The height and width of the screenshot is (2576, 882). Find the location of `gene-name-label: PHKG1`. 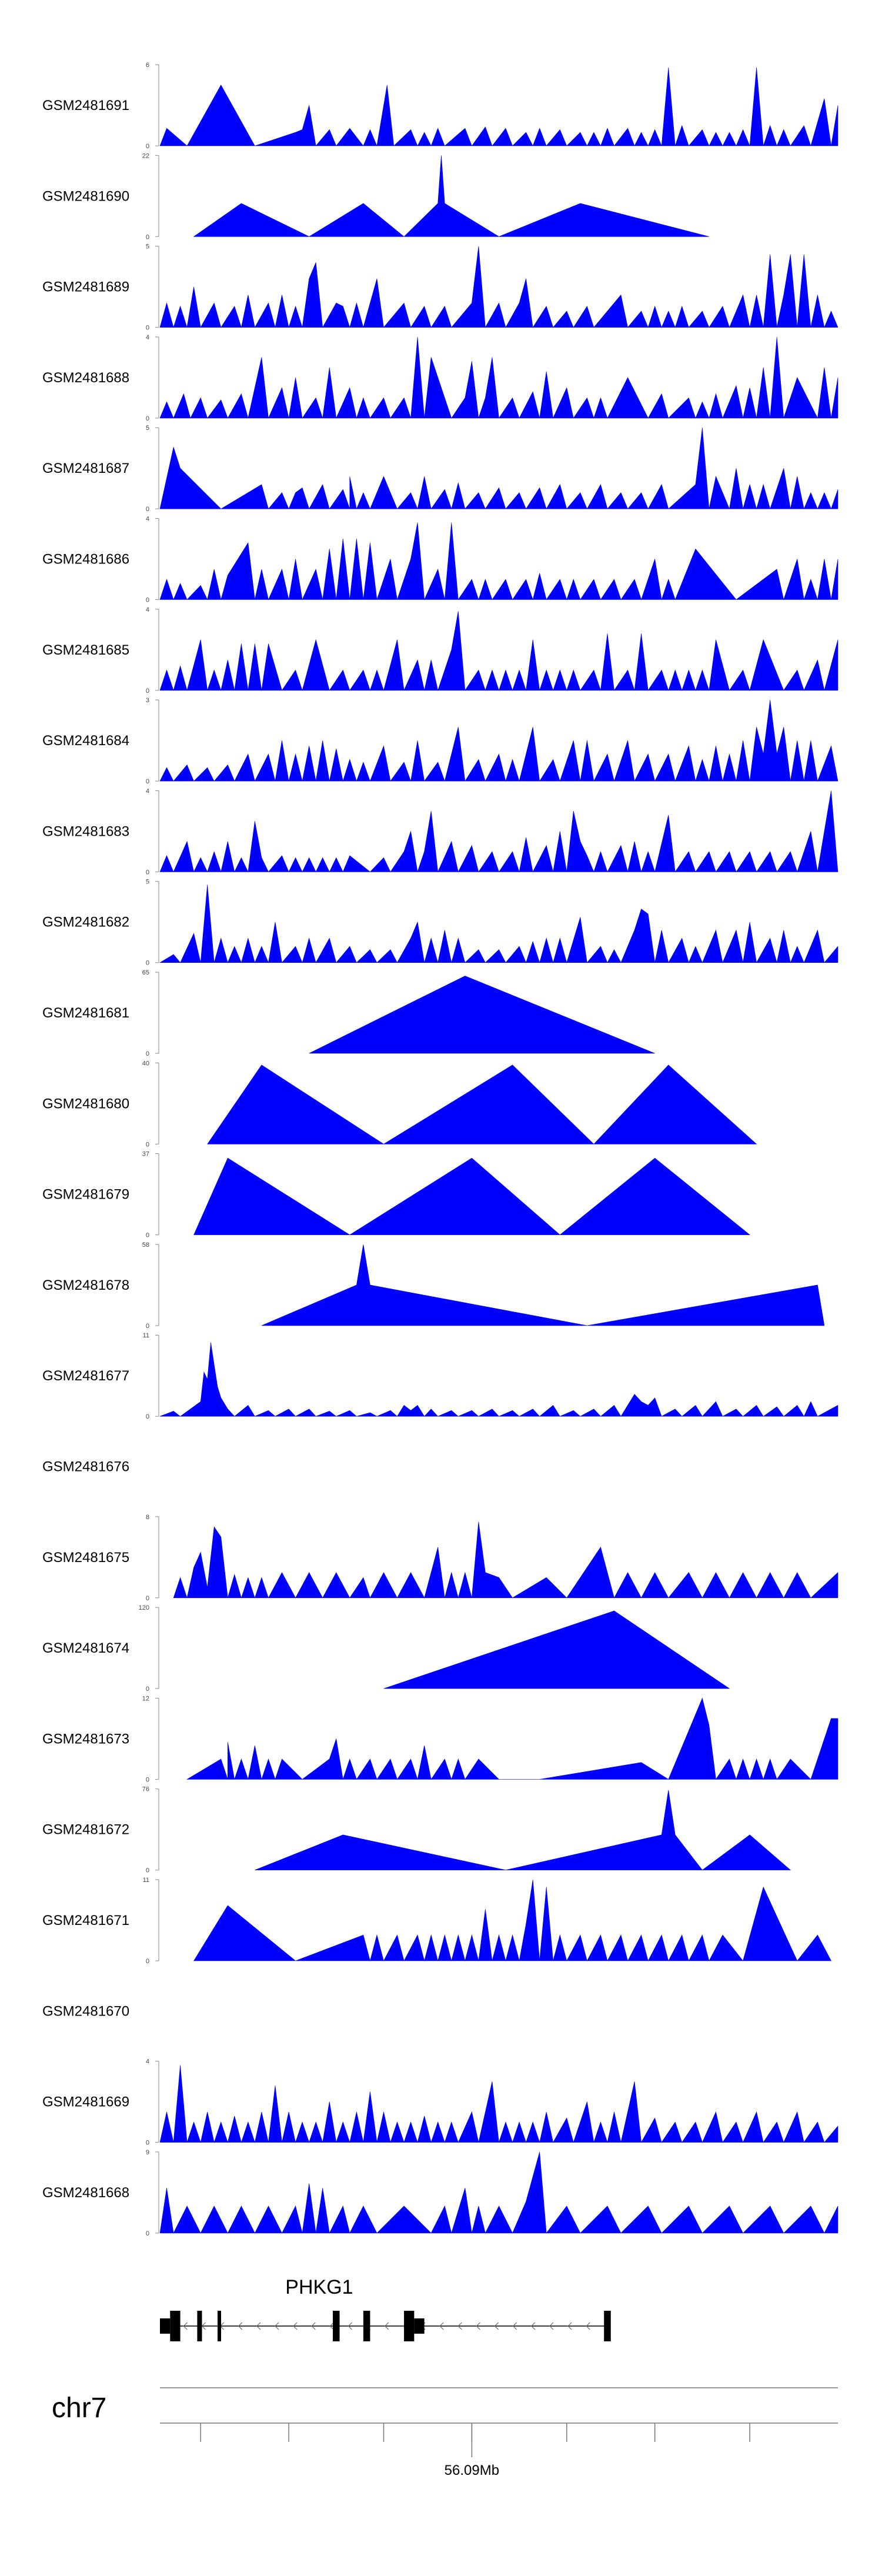

gene-name-label: PHKG1 is located at coordinates (319, 2287).